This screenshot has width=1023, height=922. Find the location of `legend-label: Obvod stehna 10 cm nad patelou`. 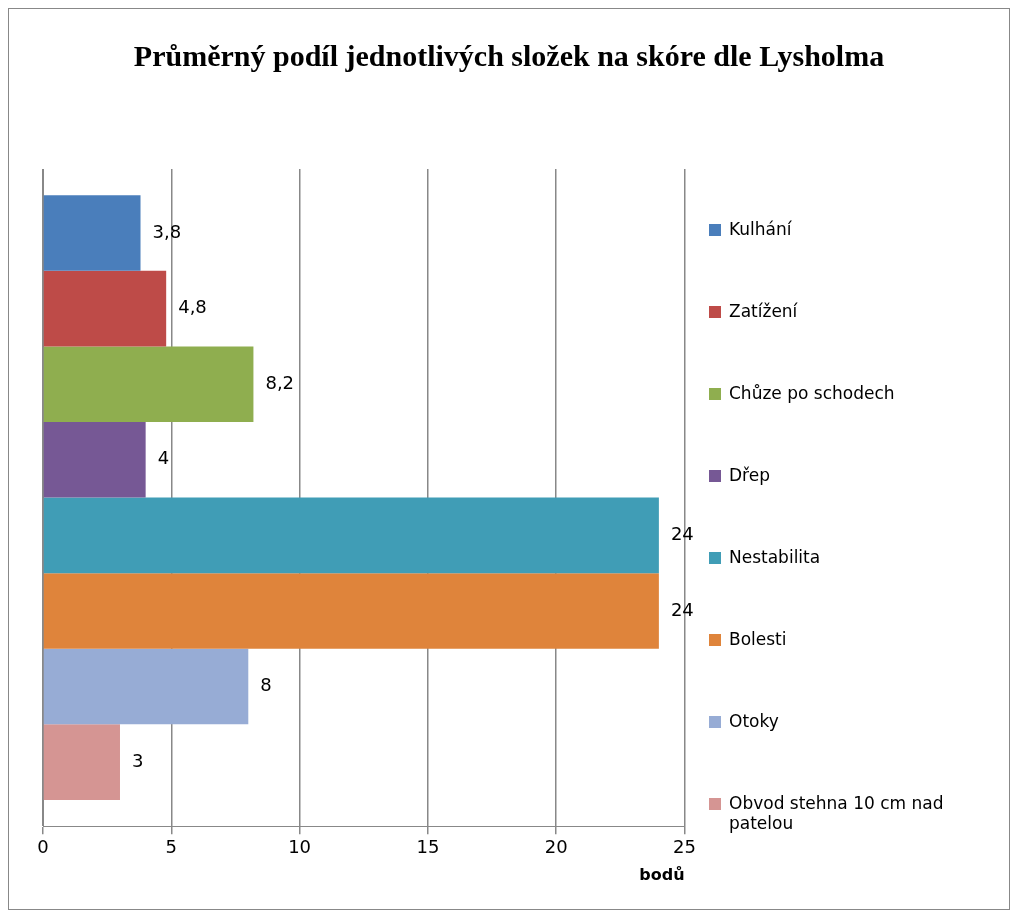

legend-label: Obvod stehna 10 cm nad patelou is located at coordinates (837, 813).